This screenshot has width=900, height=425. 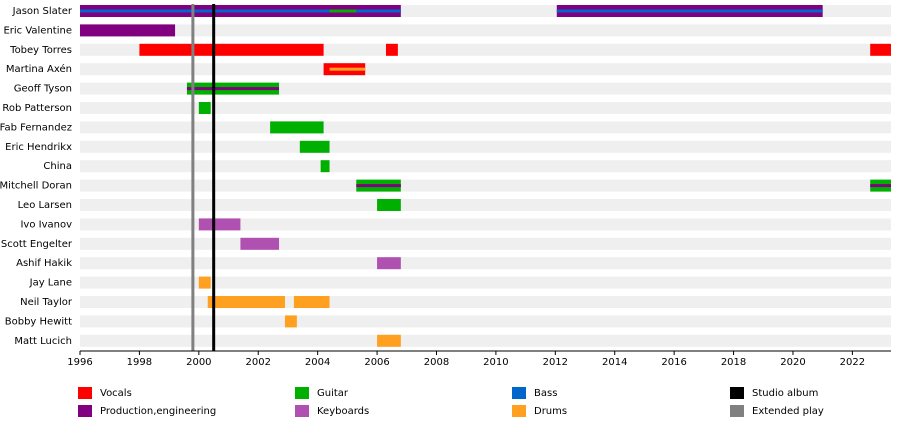 I want to click on member-label: Martina Axén, so click(x=39, y=69).